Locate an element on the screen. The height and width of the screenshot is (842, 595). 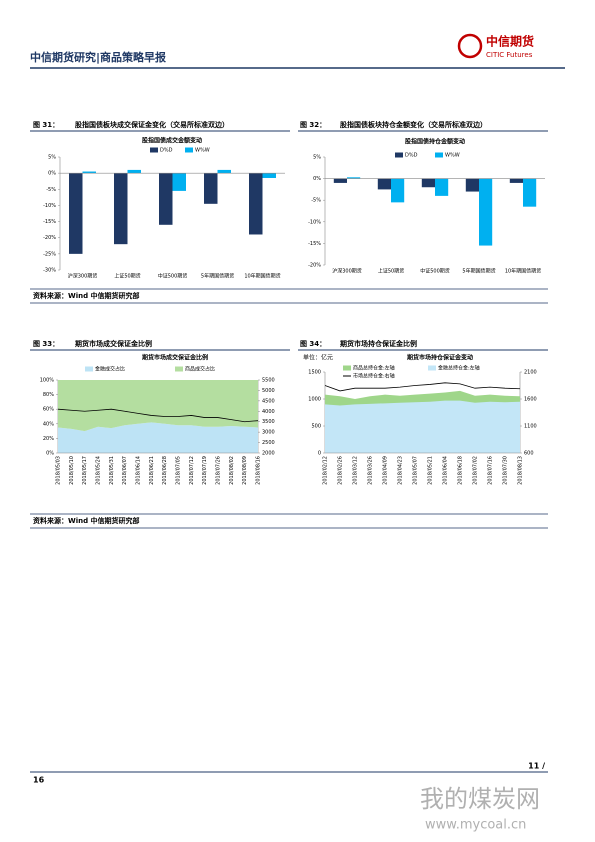
legend-label: W%W is located at coordinates (452, 156).